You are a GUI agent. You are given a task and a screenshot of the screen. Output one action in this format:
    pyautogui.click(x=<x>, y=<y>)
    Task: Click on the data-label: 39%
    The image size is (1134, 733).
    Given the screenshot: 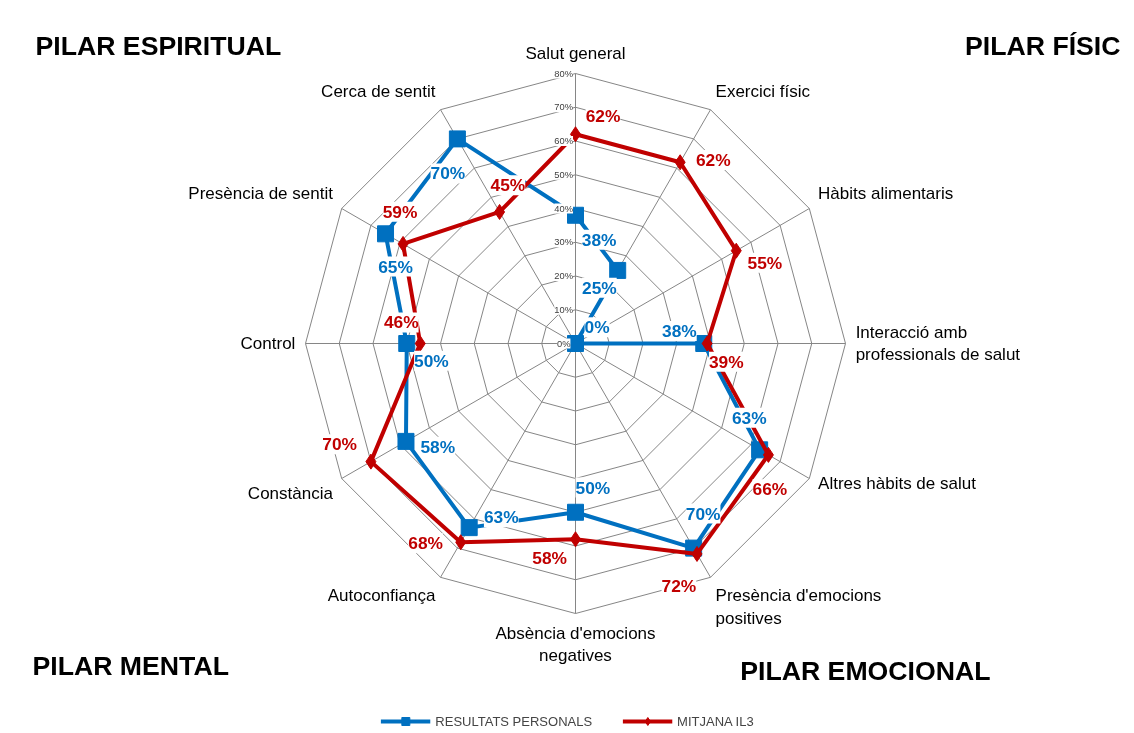 What is the action you would take?
    pyautogui.click(x=726, y=361)
    